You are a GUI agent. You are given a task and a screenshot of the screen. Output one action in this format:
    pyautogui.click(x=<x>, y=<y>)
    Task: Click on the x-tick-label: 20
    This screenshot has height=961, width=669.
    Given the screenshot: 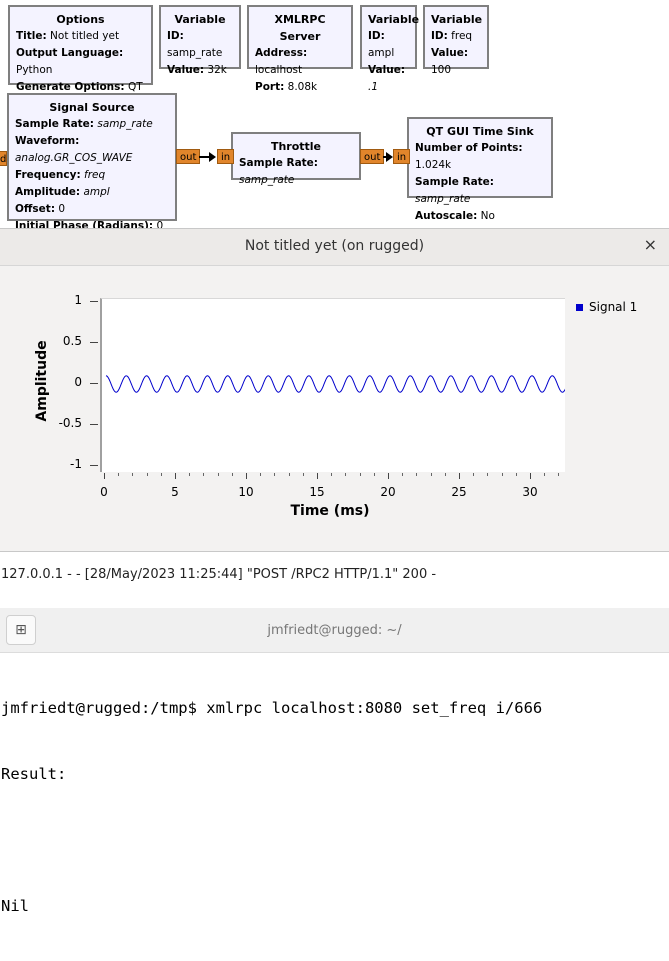 What is the action you would take?
    pyautogui.click(x=388, y=492)
    